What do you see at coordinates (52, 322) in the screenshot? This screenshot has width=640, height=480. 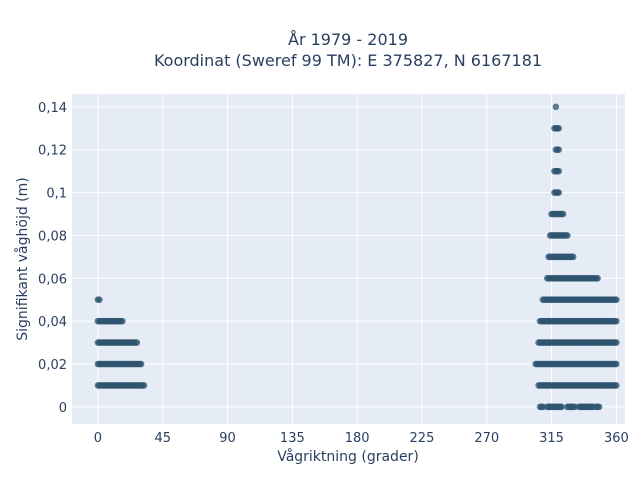 I see `y-tick-label: 0,04` at bounding box center [52, 322].